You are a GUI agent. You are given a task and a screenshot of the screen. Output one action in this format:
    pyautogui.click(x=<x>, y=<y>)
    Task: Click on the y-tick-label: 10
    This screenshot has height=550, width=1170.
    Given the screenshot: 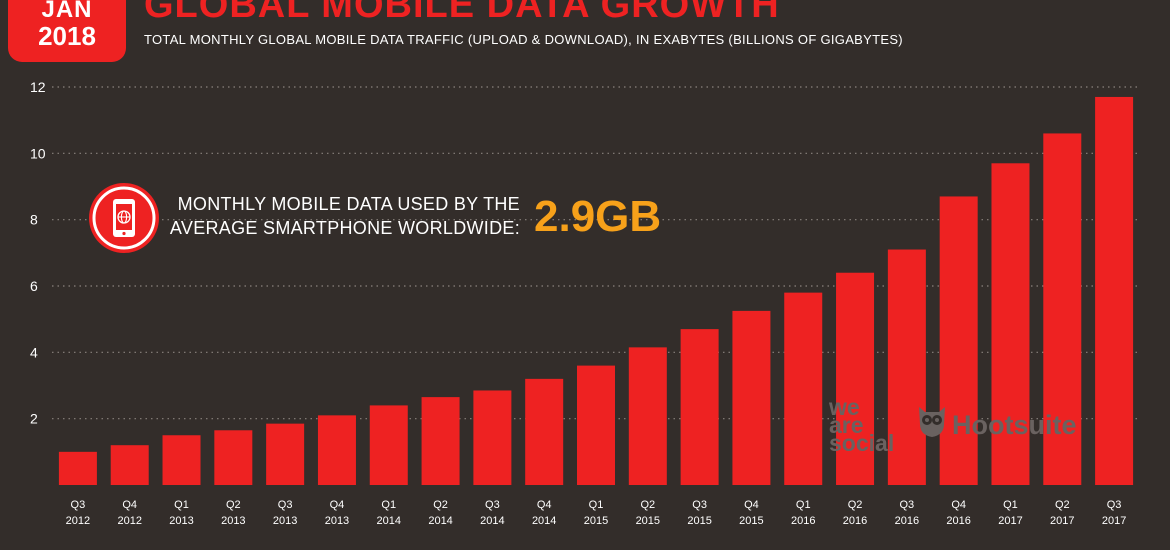 What is the action you would take?
    pyautogui.click(x=38, y=153)
    